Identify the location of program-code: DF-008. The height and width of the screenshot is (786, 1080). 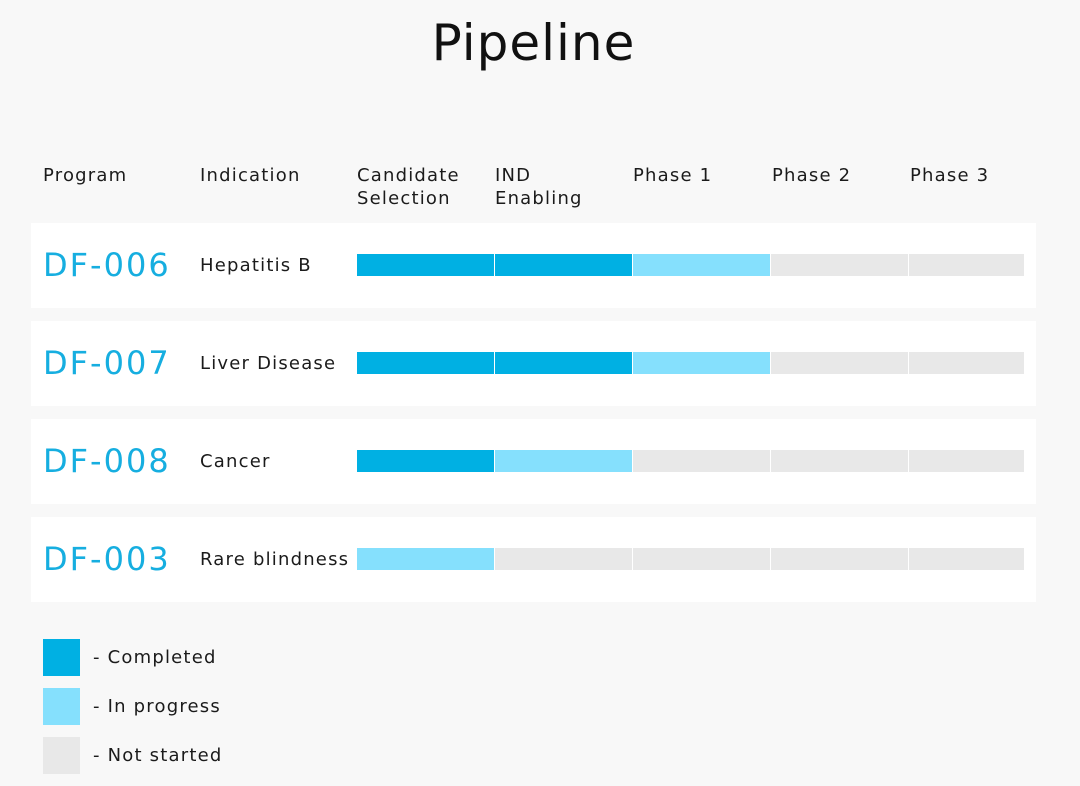
(107, 461).